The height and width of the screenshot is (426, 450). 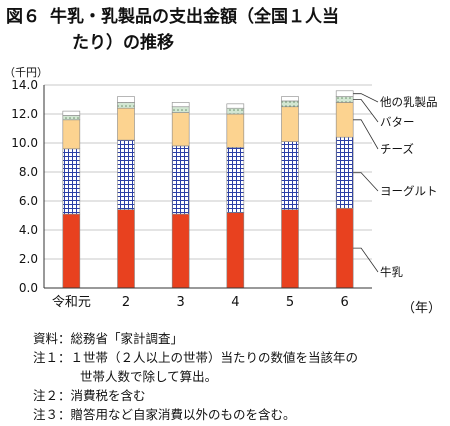 What do you see at coordinates (290, 302) in the screenshot?
I see `x-tick-label: 5` at bounding box center [290, 302].